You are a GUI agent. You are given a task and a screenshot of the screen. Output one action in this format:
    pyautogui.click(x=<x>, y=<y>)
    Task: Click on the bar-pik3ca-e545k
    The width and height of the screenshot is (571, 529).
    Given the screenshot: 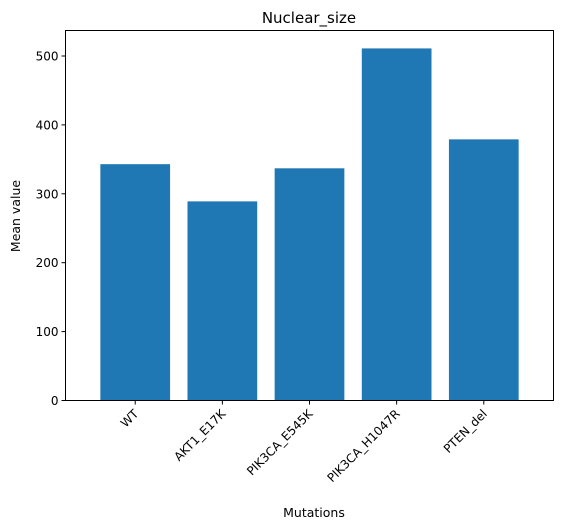 What is the action you would take?
    pyautogui.click(x=309, y=284)
    